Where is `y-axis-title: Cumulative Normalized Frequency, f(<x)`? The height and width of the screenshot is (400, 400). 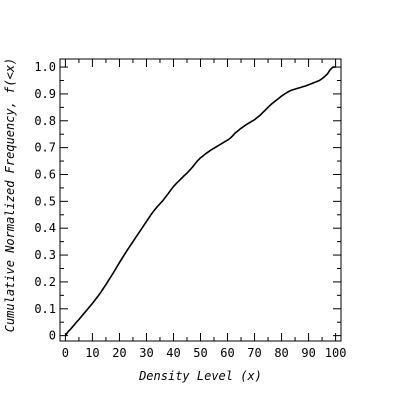 y-axis-title: Cumulative Normalized Frequency, f(<x) is located at coordinates (10, 195).